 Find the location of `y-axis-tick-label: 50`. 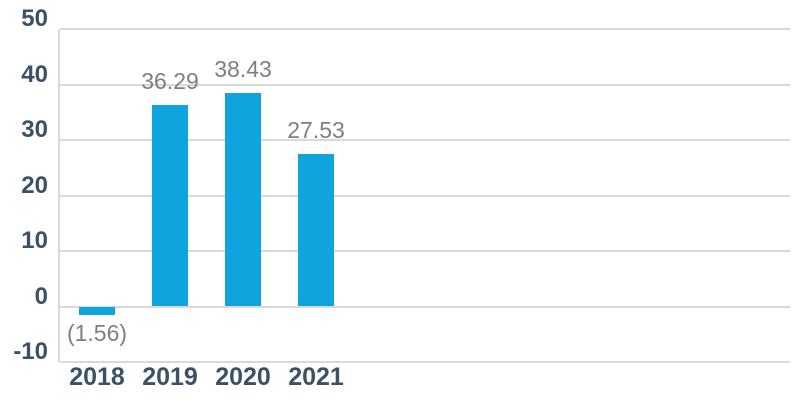

y-axis-tick-label: 50 is located at coordinates (34, 18).